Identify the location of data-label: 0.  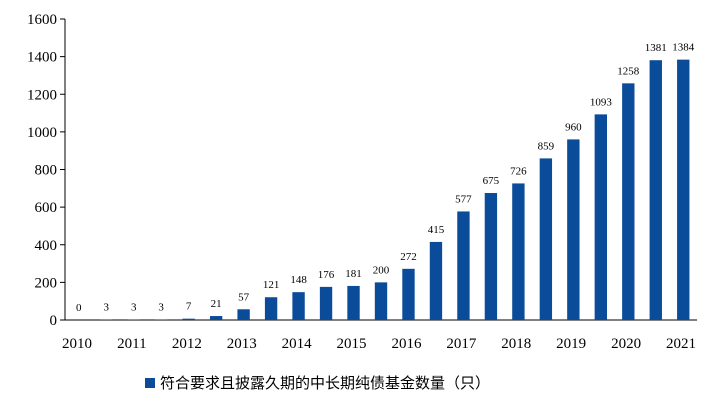
(79, 308).